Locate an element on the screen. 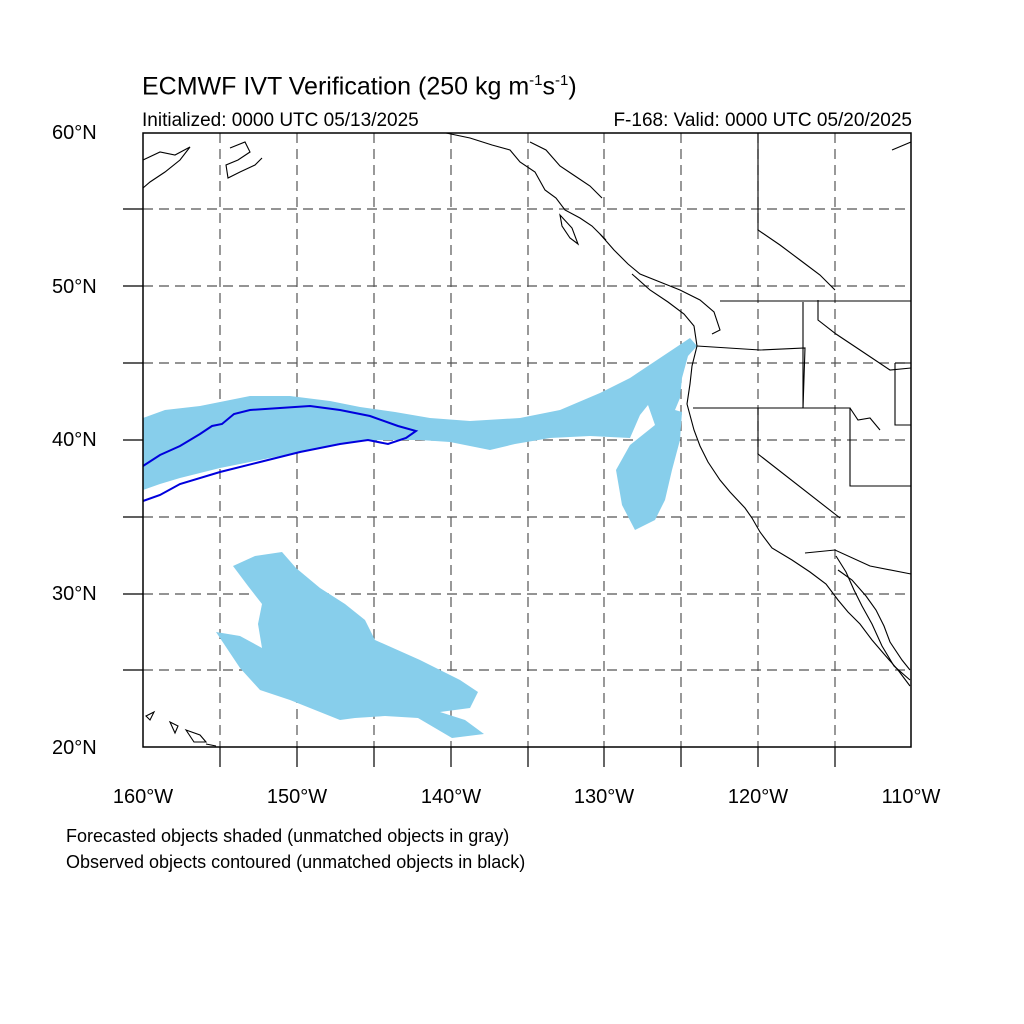  lat-label-40: 40°N is located at coordinates (74, 440).